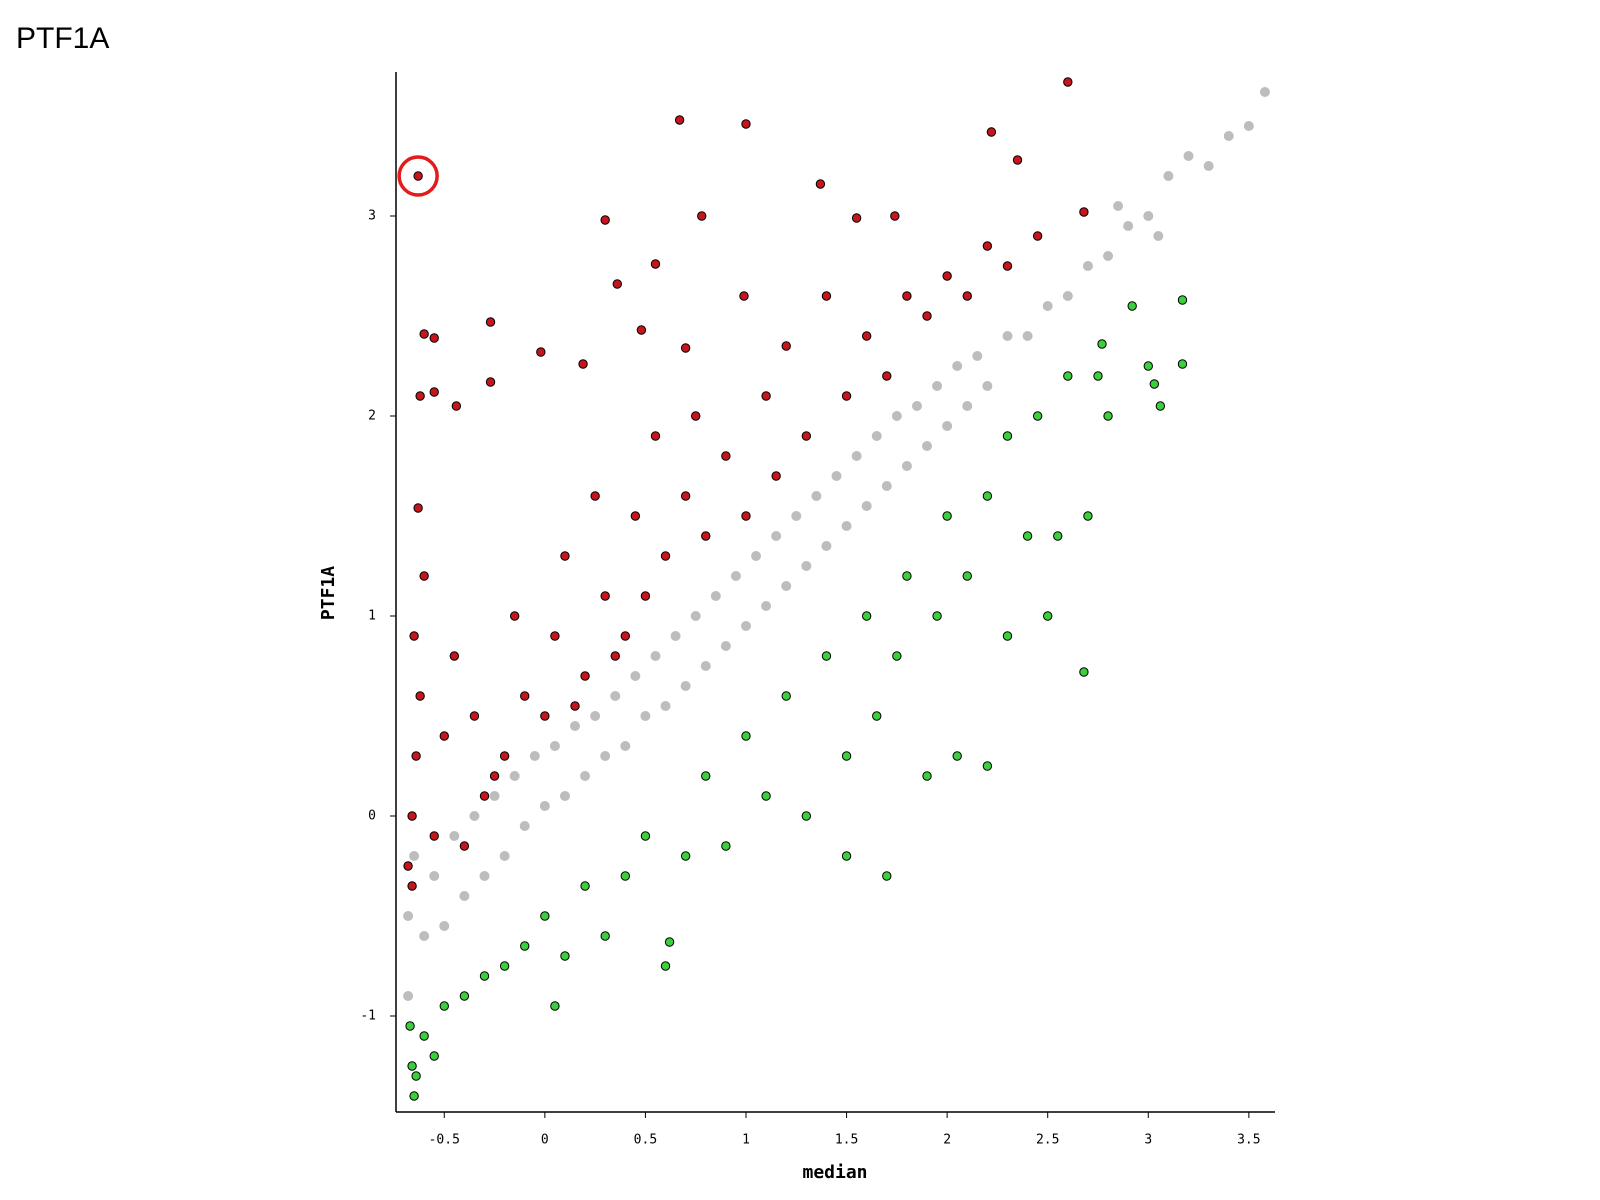 The image size is (1600, 1200). What do you see at coordinates (62, 38) in the screenshot?
I see `chart-title: PTF1A` at bounding box center [62, 38].